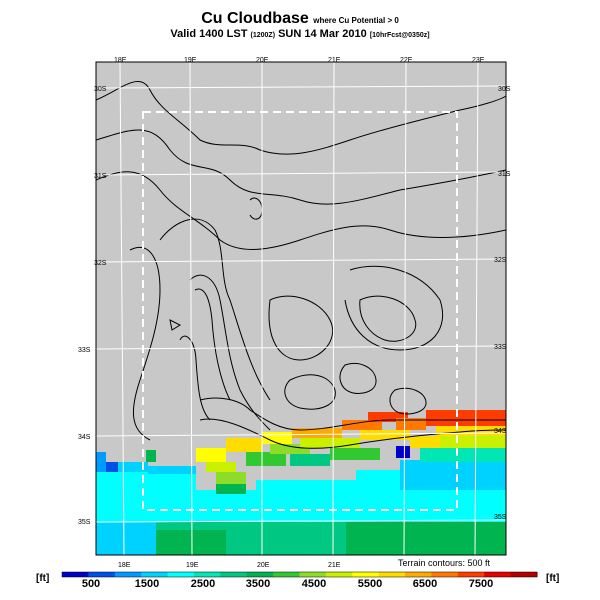  Describe the element at coordinates (500, 517) in the screenshot. I see `lat-label-right: 35S` at that location.